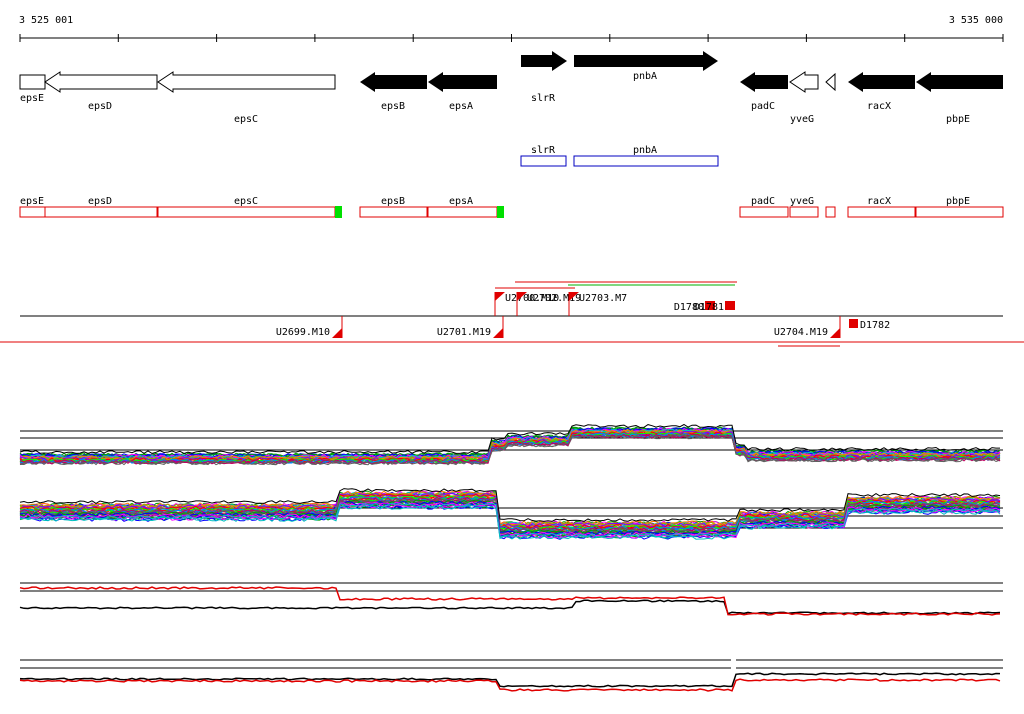 The image size is (1024, 714). I want to click on feature-U2699-flag, so click(337, 333).